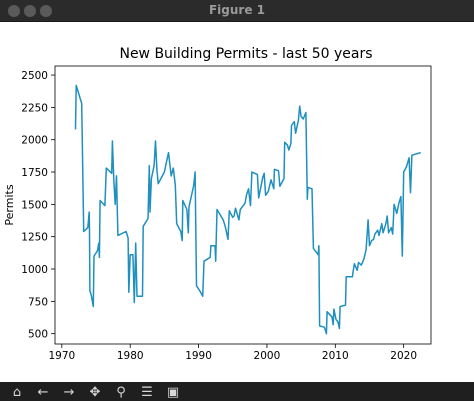 The height and width of the screenshot is (401, 474). What do you see at coordinates (43, 392) in the screenshot?
I see `back-arrow-icon: ←` at bounding box center [43, 392].